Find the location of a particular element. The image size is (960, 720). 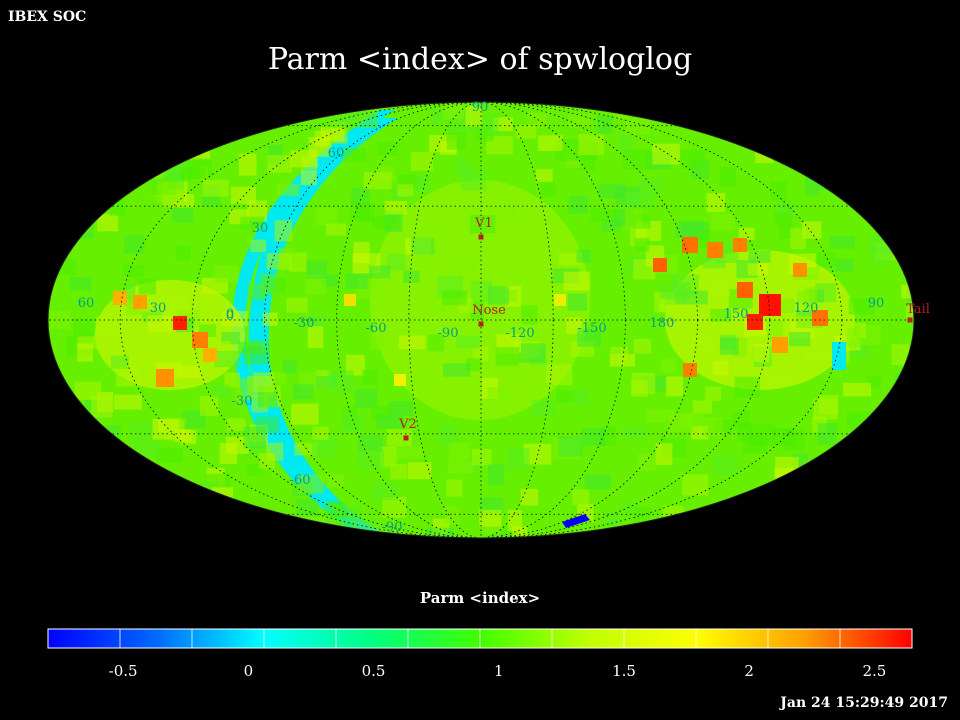

colorbar-tick-label: 1.5 is located at coordinates (624, 671).